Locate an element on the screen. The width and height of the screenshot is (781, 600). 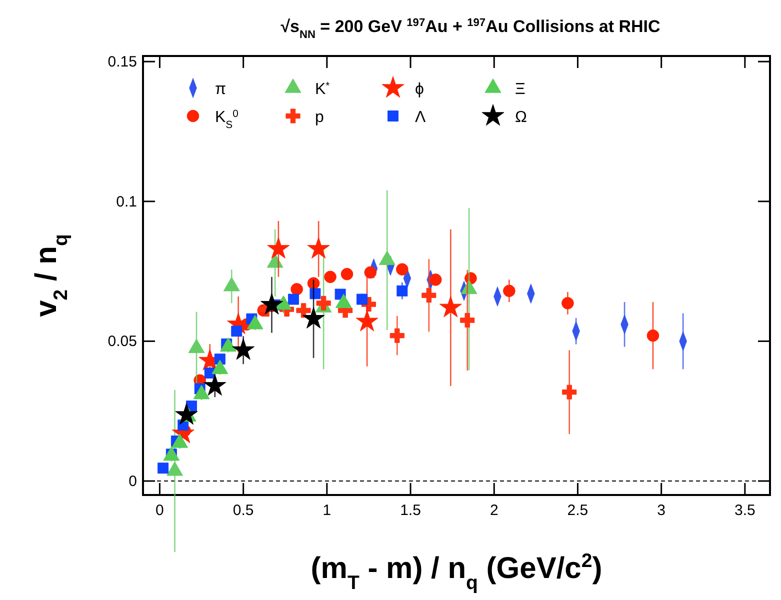
x-axis-title: (m$_{T}$ - m) / n$_{q}$ (GeV/c$^{2}$) is located at coordinates (456, 572).